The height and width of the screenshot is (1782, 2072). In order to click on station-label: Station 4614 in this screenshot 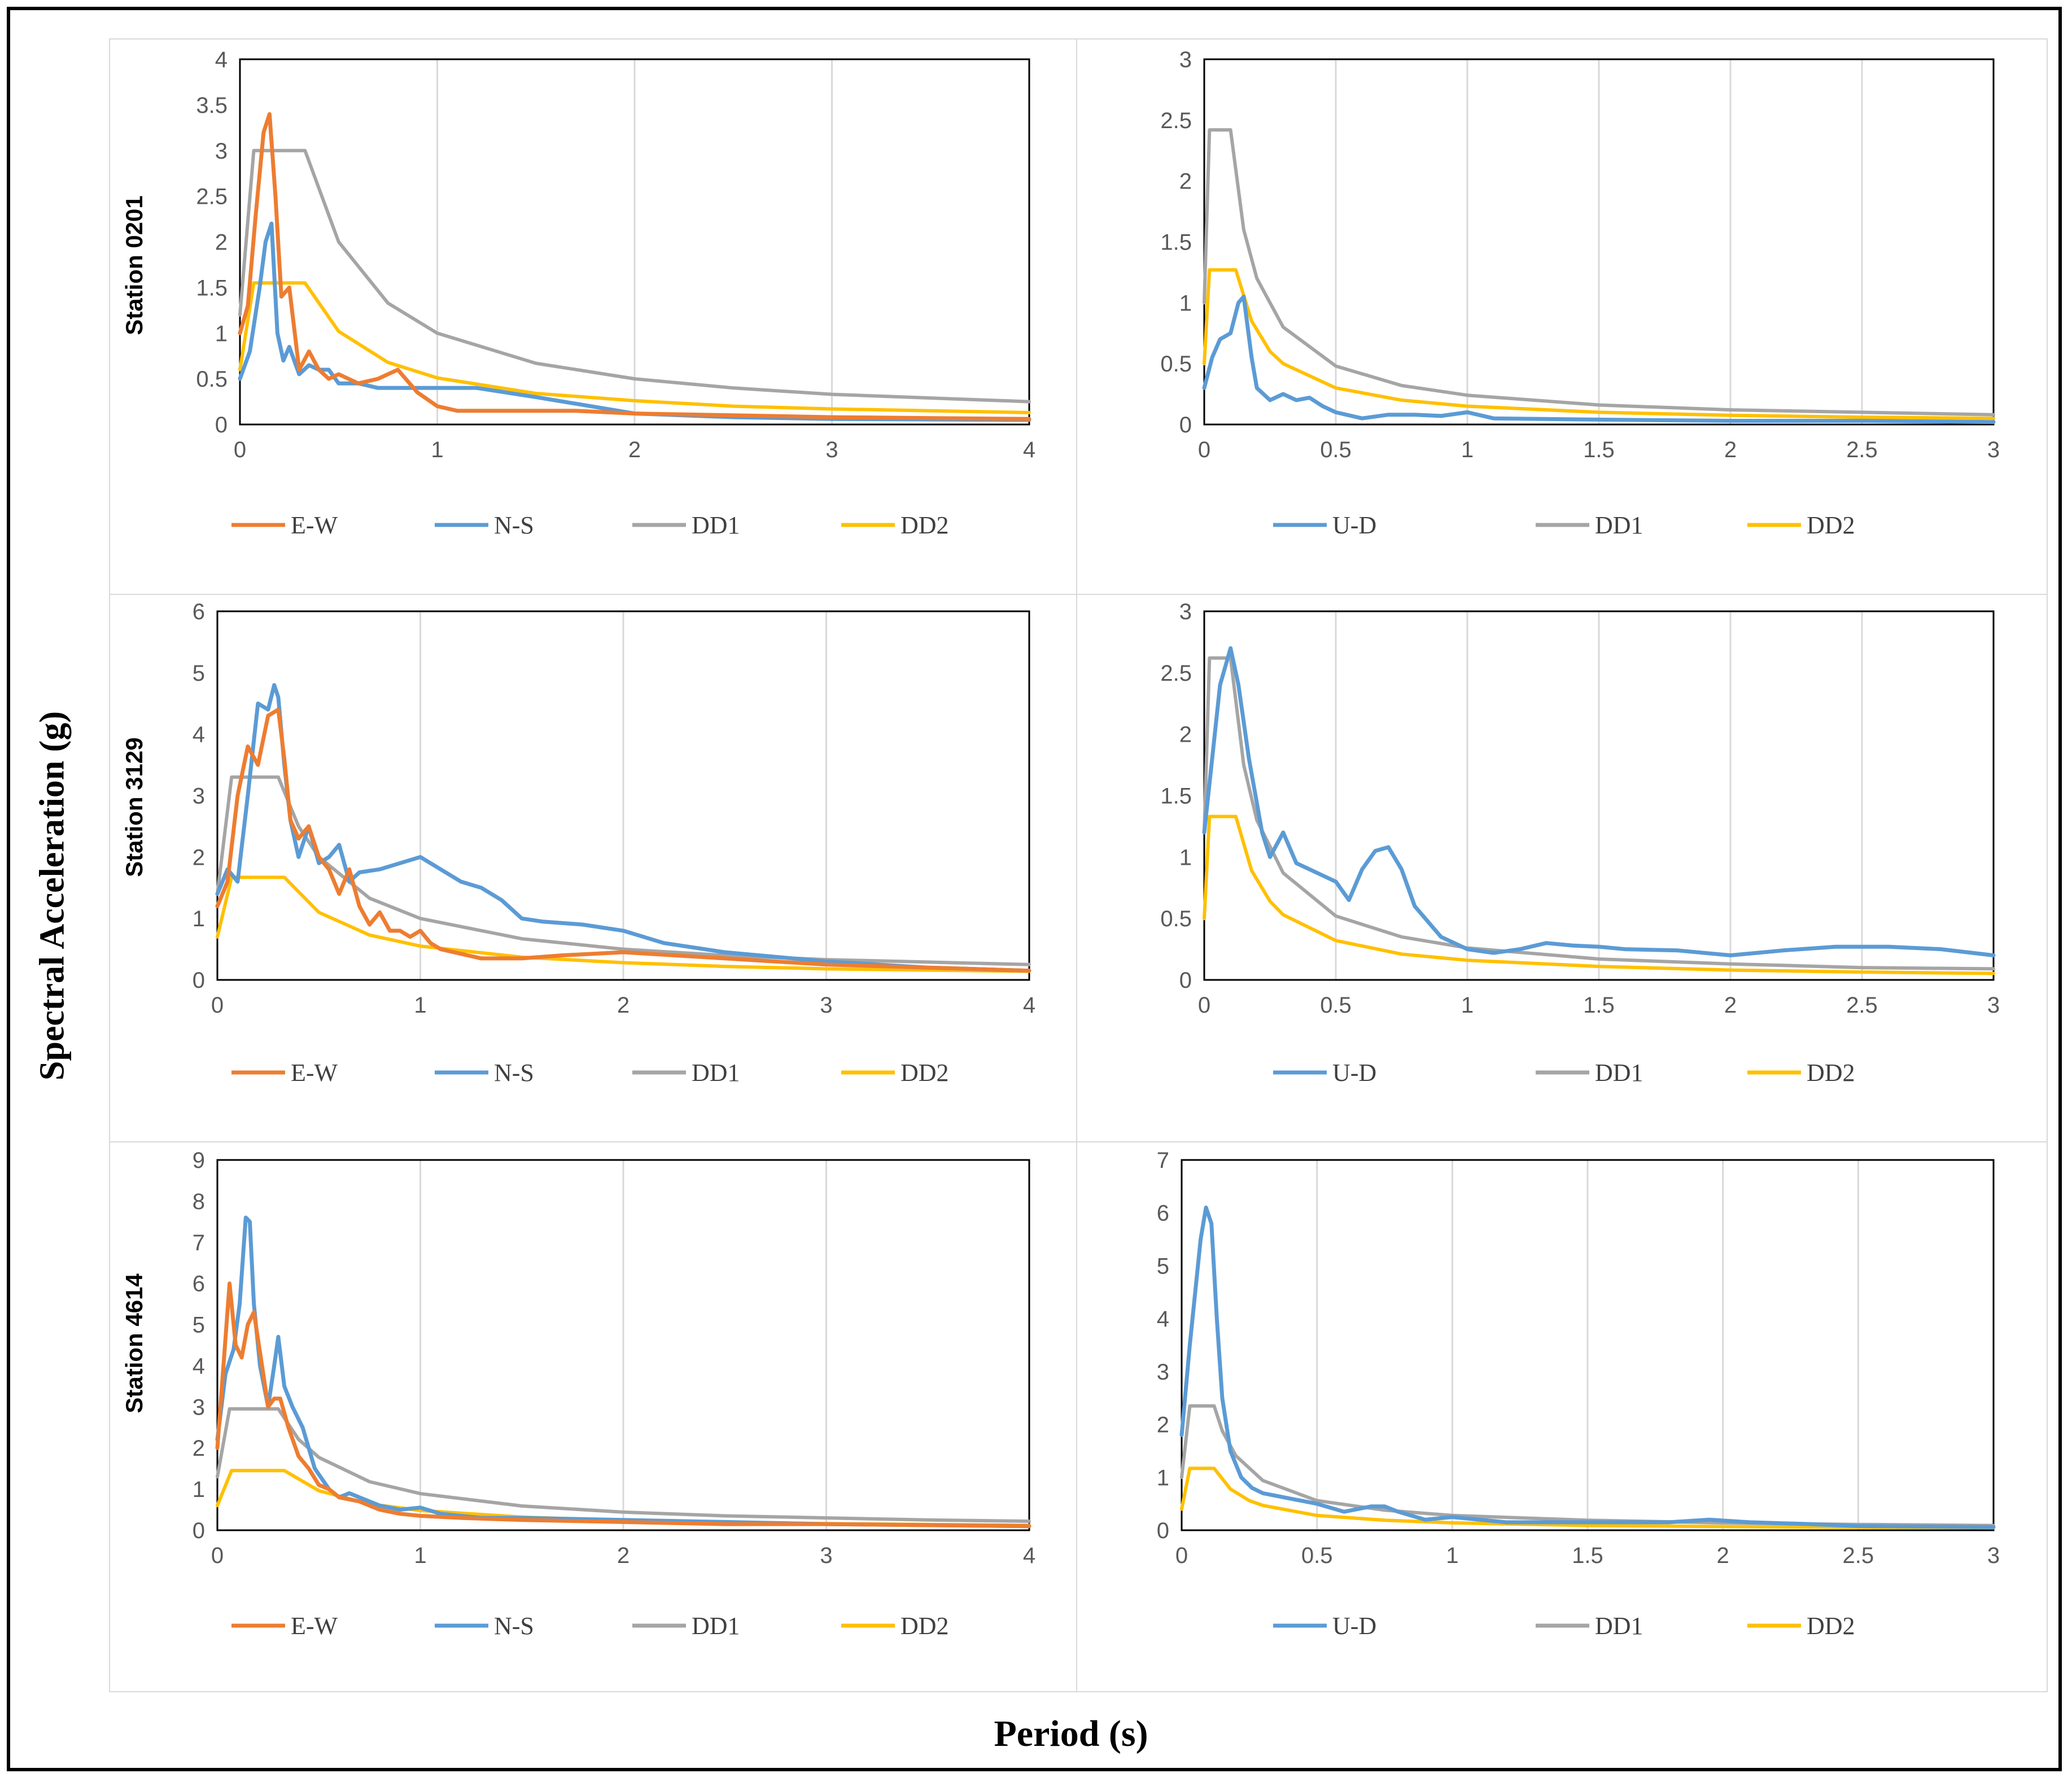, I will do `click(134, 1343)`.